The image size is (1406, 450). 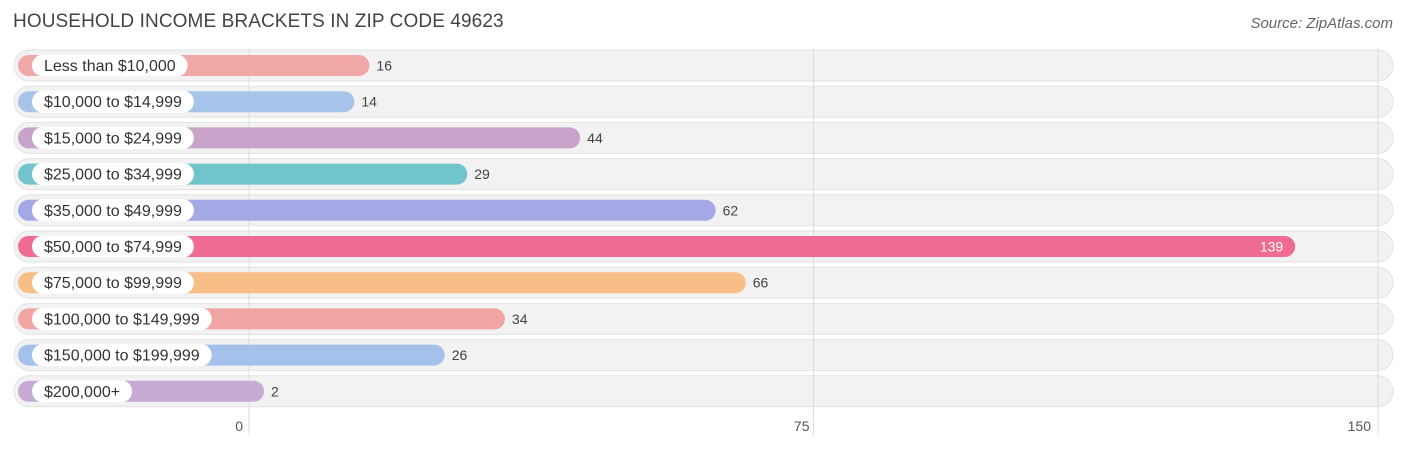 What do you see at coordinates (595, 138) in the screenshot?
I see `value-label: 44` at bounding box center [595, 138].